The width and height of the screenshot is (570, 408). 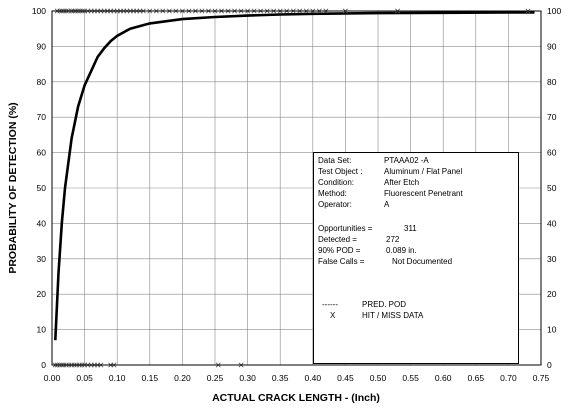 What do you see at coordinates (340, 171) in the screenshot?
I see `info-row-label: Test Object :` at bounding box center [340, 171].